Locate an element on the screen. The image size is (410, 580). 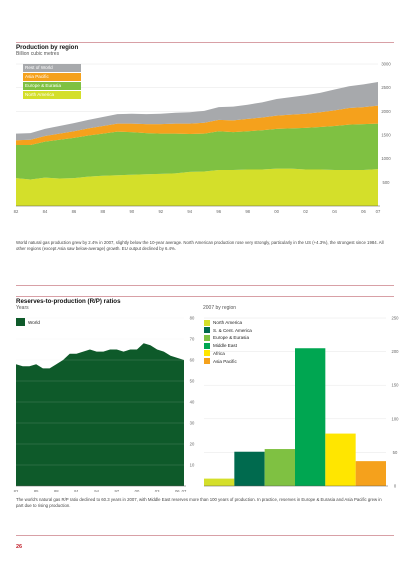
rp-chart-units: Years is located at coordinates (22, 308).